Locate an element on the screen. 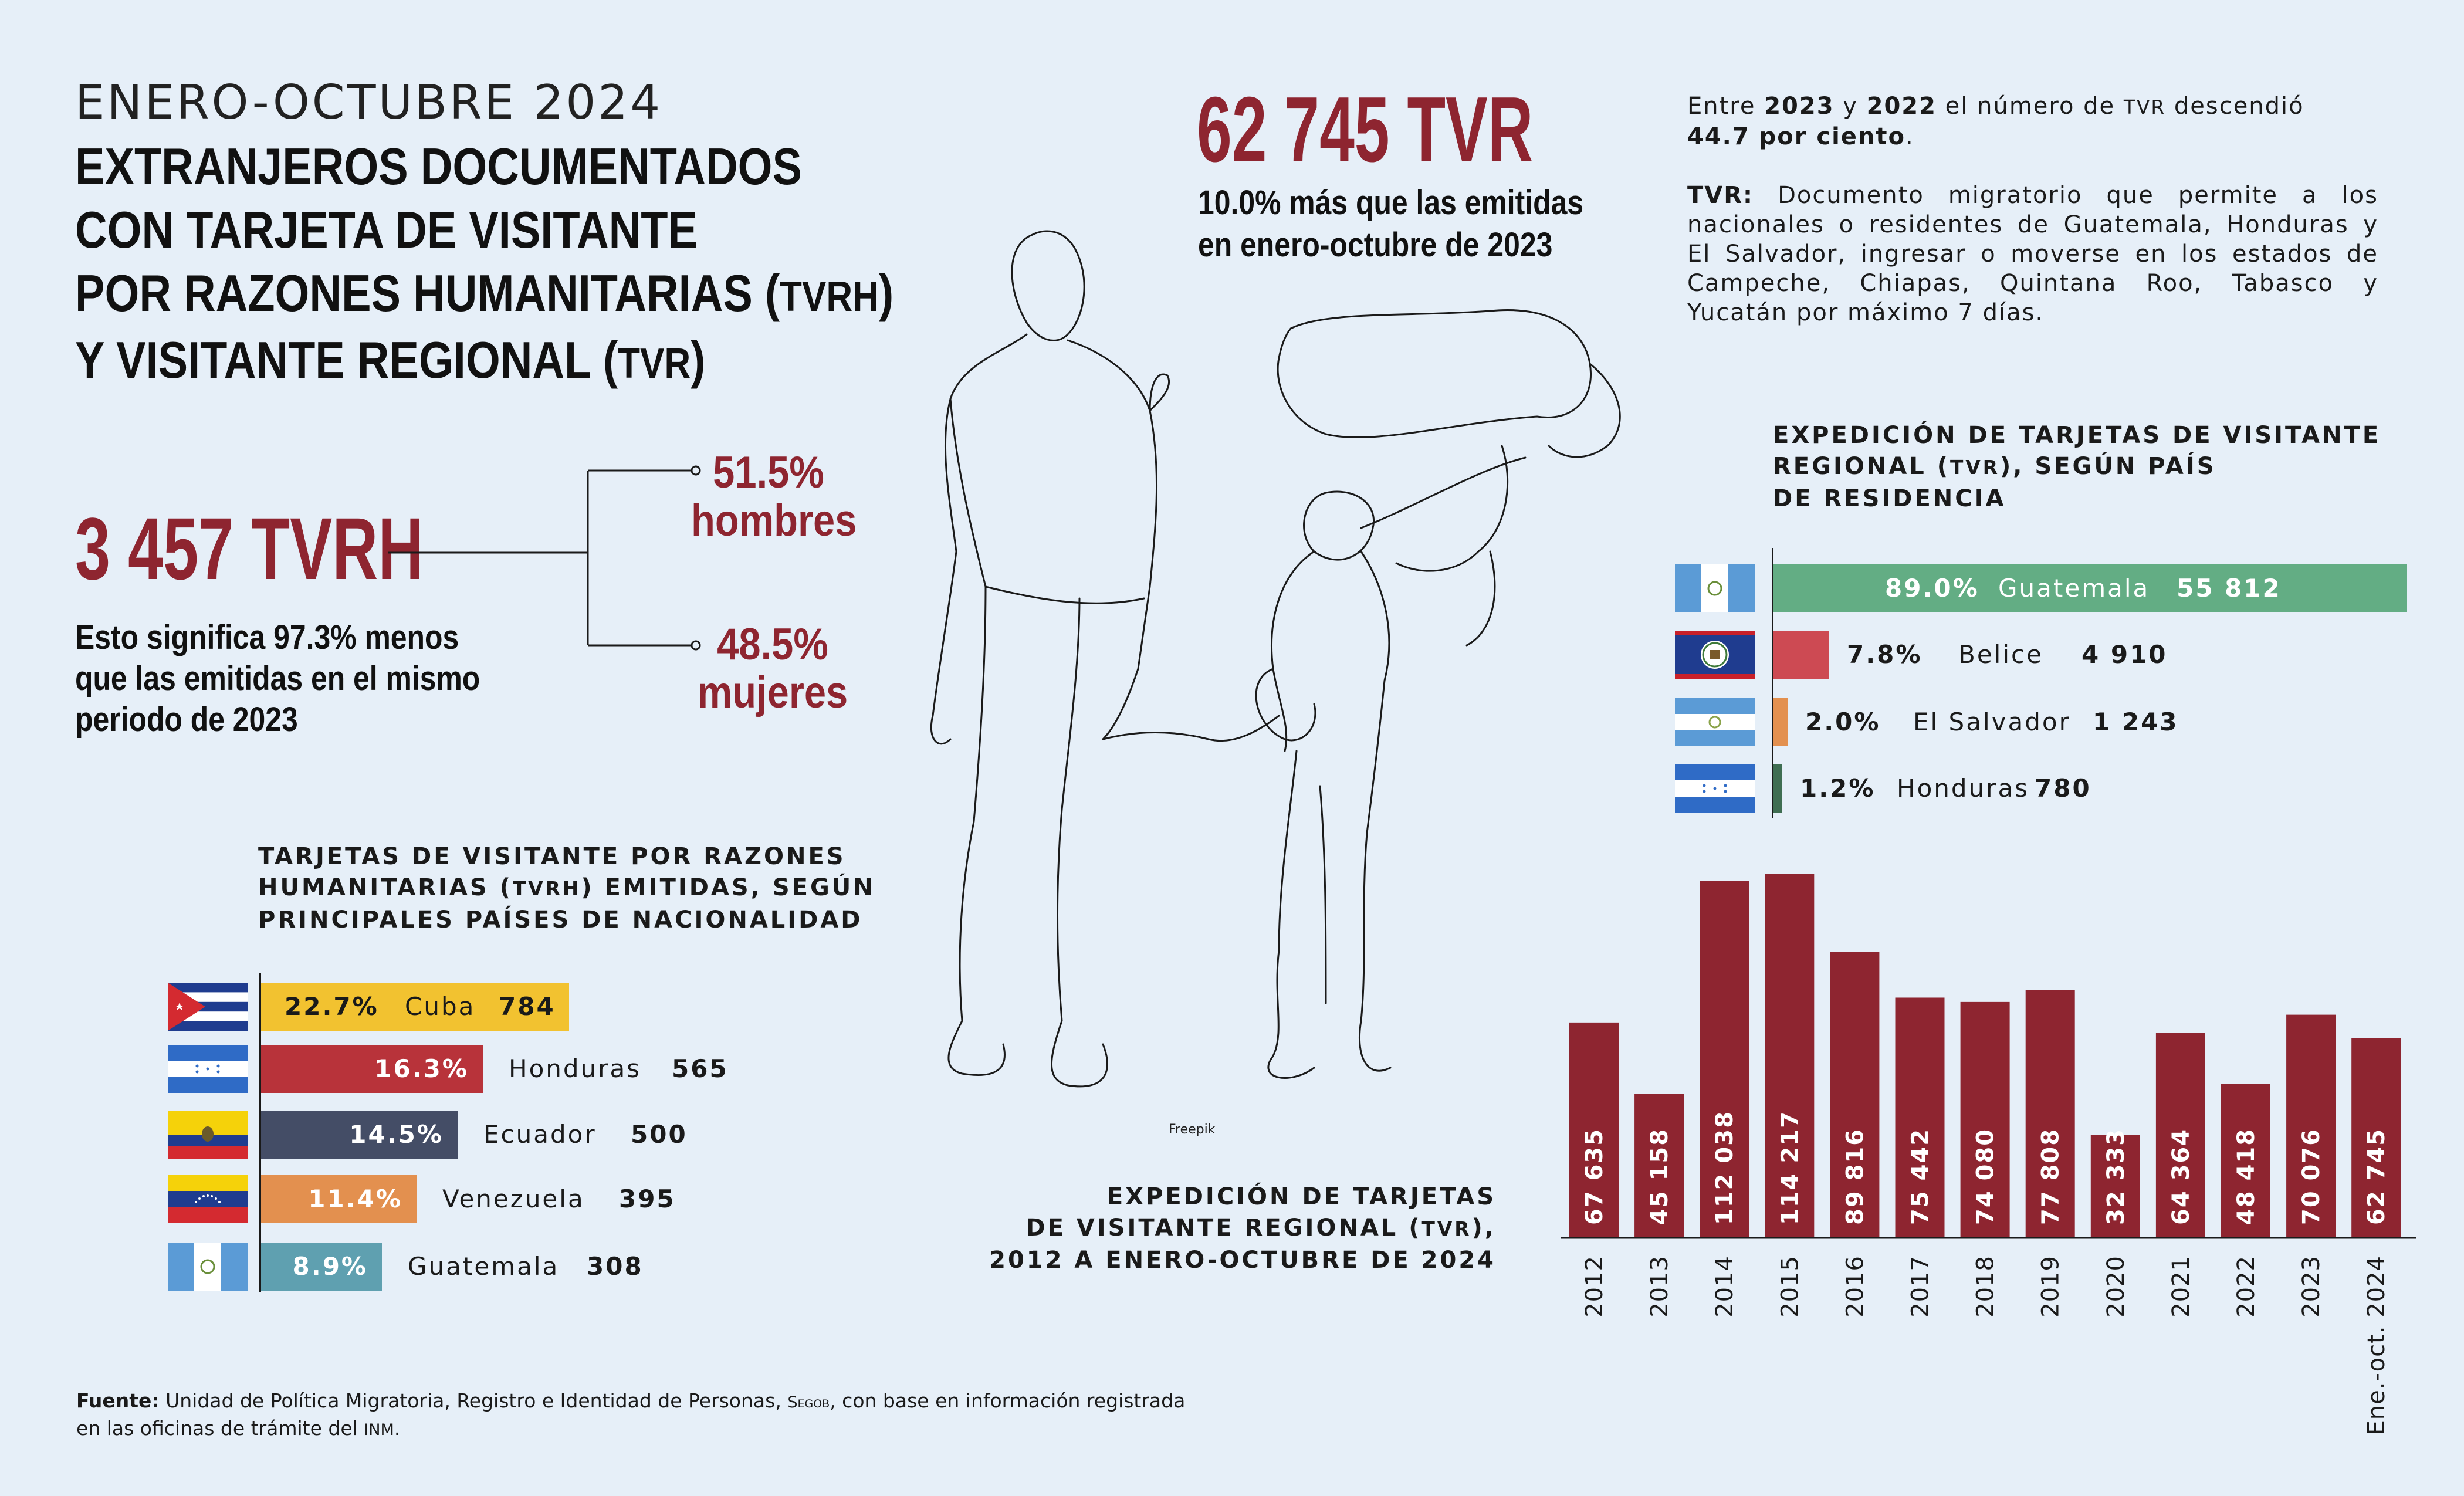 The height and width of the screenshot is (1496, 2464). venezuela-flag-icon is located at coordinates (208, 1199).